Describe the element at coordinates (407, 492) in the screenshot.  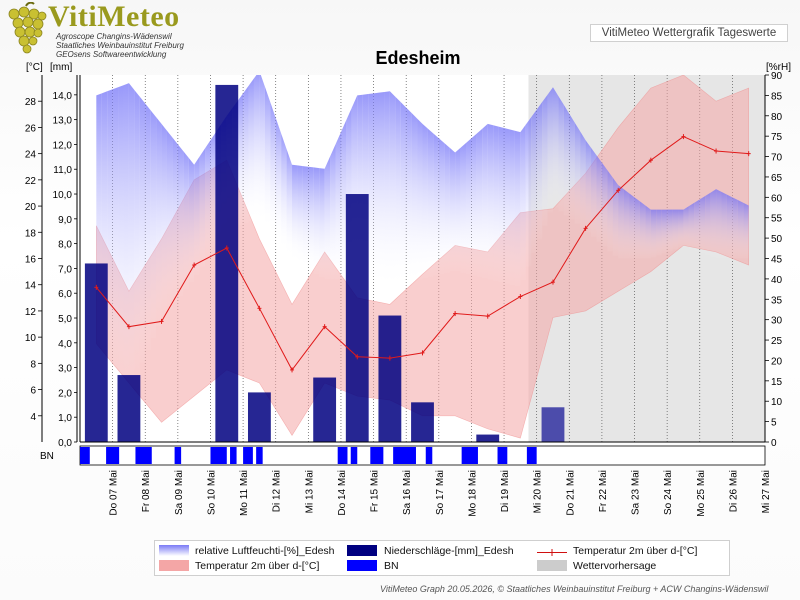
I see `x-axis-label: Sa 16 Mai` at that location.